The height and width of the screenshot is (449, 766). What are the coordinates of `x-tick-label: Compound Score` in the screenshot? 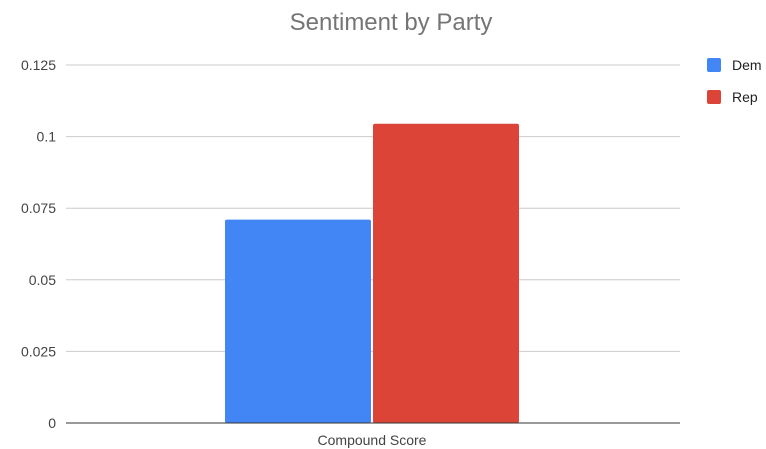 It's located at (372, 440).